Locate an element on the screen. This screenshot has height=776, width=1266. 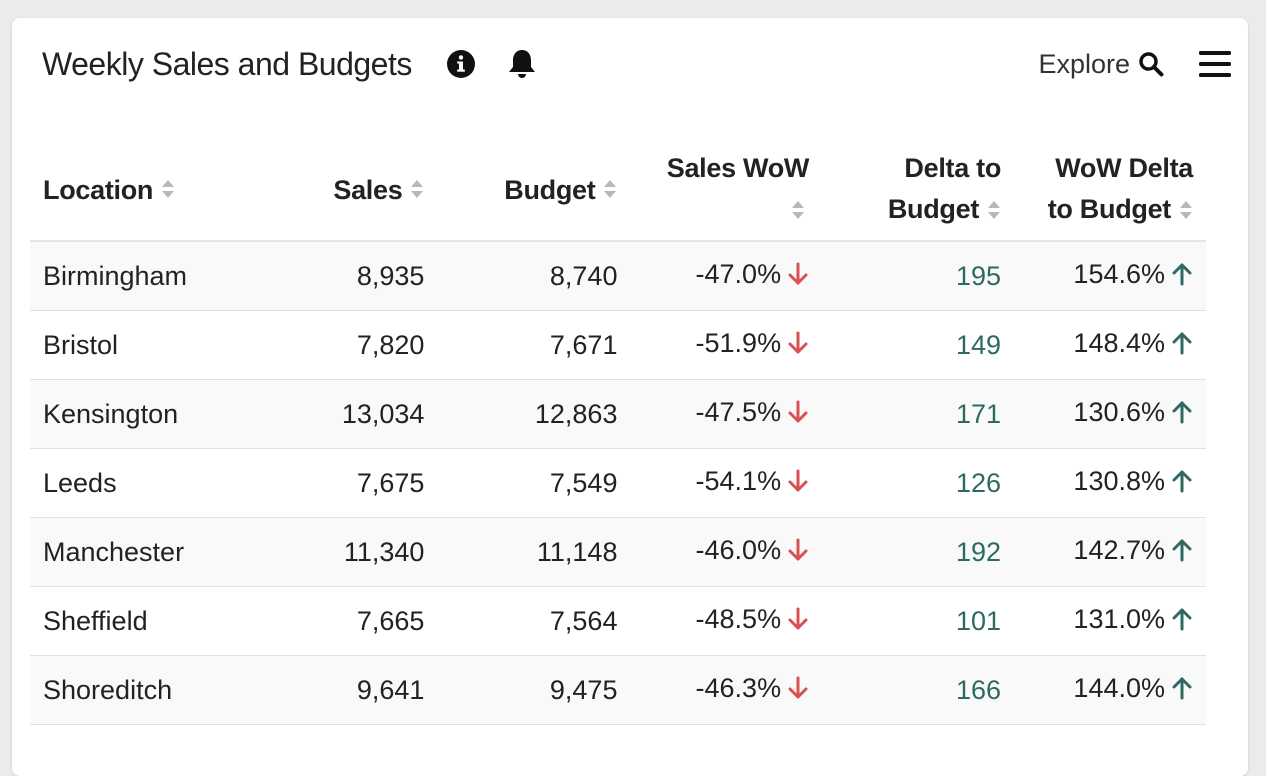
cell-delta-to-budget: 166 is located at coordinates (918, 690).